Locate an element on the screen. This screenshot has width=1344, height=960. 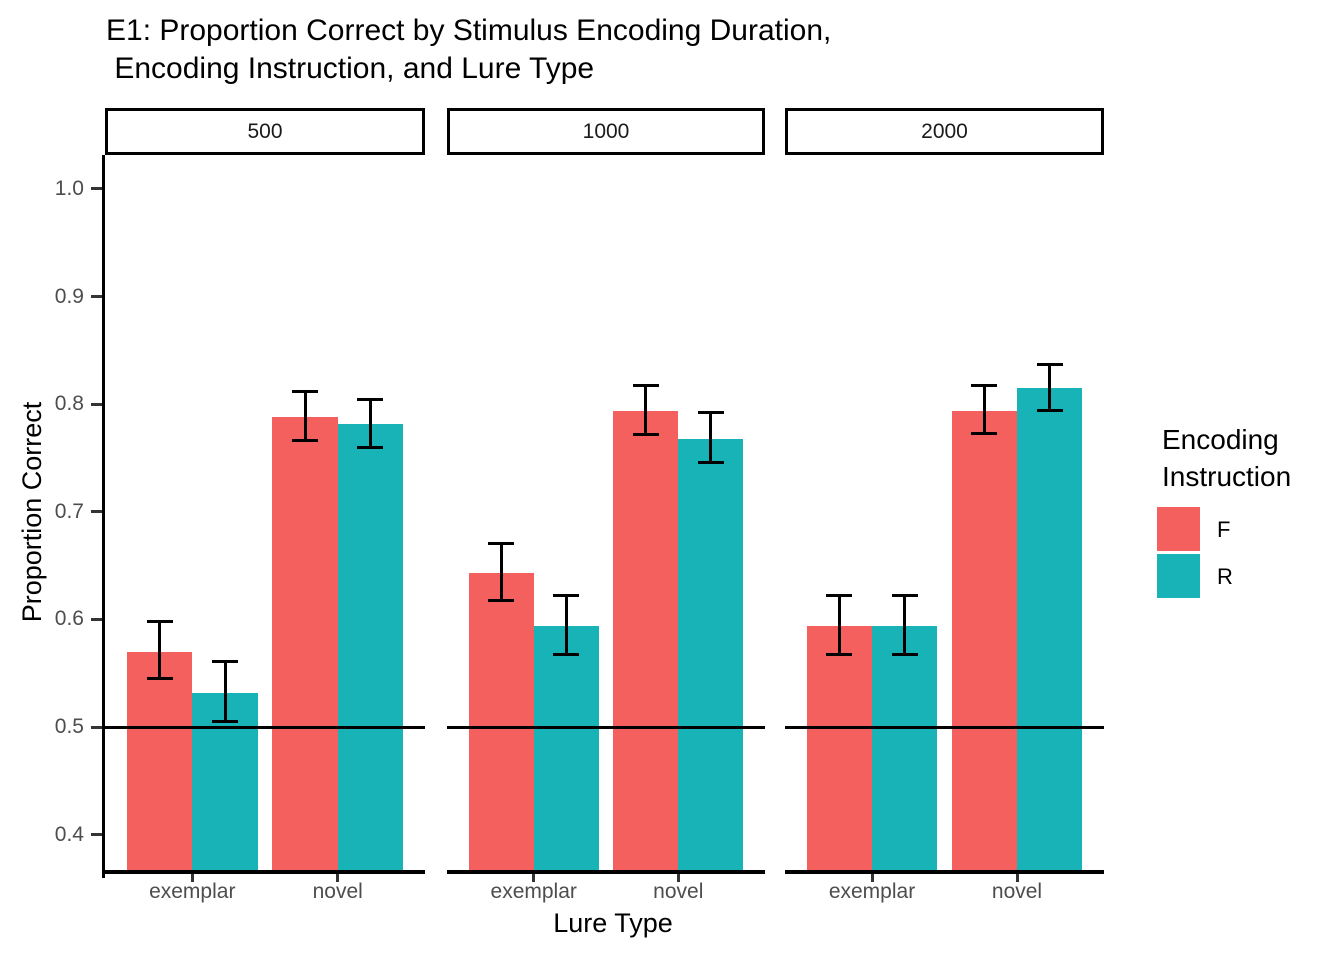
legend-key-f-swatch is located at coordinates (1178, 529).